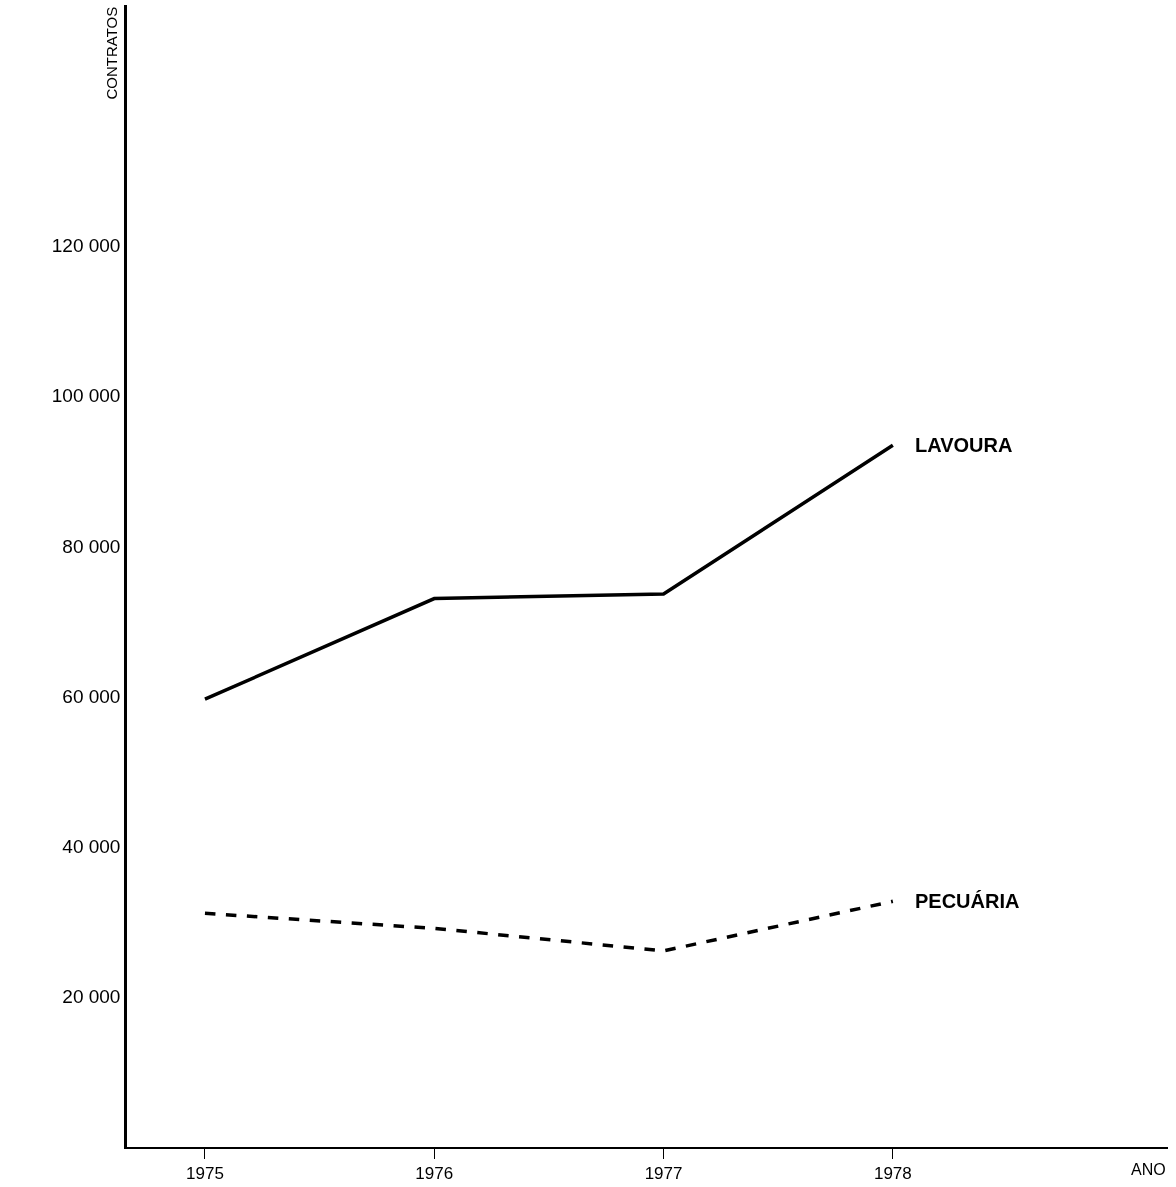  Describe the element at coordinates (892, 1174) in the screenshot. I see `x-tick-label: 1978` at that location.